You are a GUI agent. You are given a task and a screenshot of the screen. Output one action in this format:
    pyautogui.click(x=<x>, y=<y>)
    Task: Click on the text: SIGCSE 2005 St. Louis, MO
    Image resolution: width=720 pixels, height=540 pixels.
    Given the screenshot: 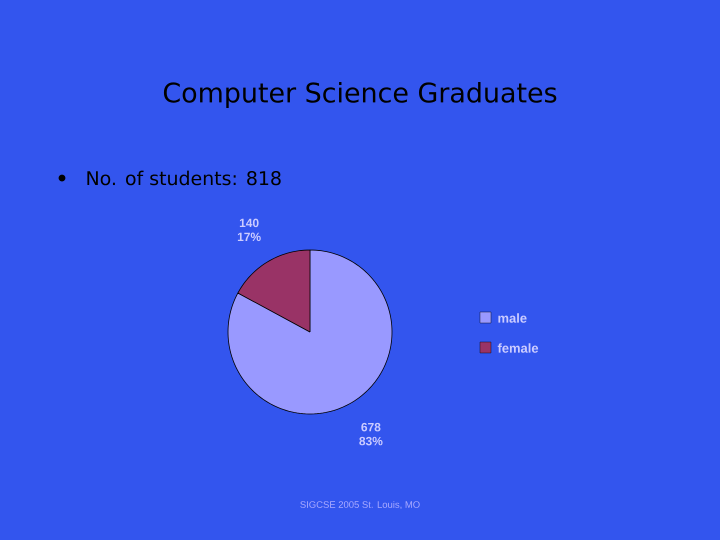 What is the action you would take?
    pyautogui.click(x=360, y=505)
    